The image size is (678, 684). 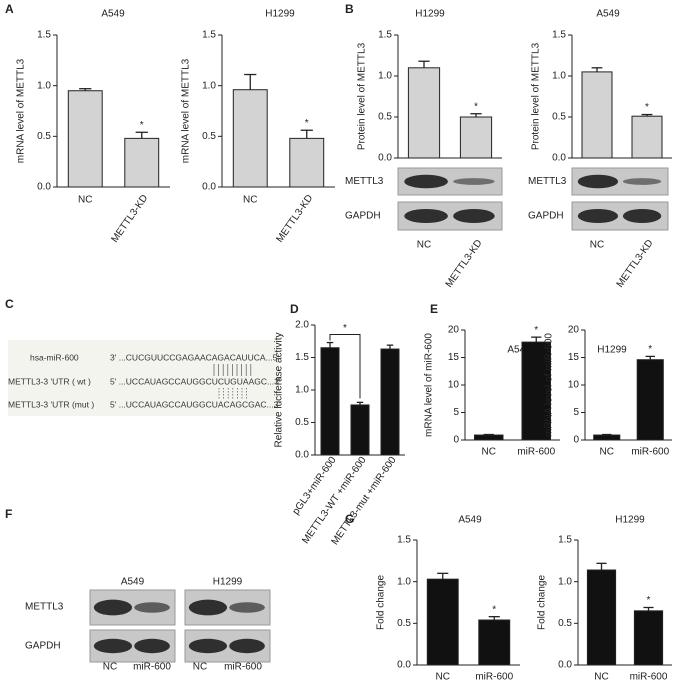 What do you see at coordinates (152, 667) in the screenshot?
I see `blot-lane-label: miR-600` at bounding box center [152, 667].